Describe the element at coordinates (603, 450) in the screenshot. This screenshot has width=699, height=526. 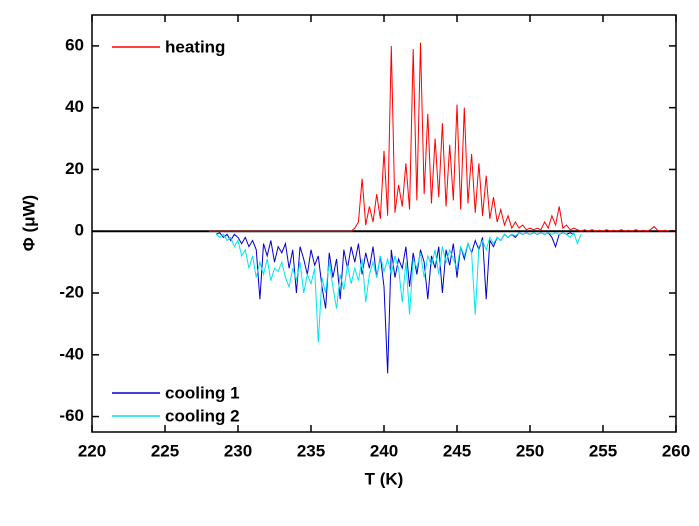
I see `x-tick-label: 255` at that location.